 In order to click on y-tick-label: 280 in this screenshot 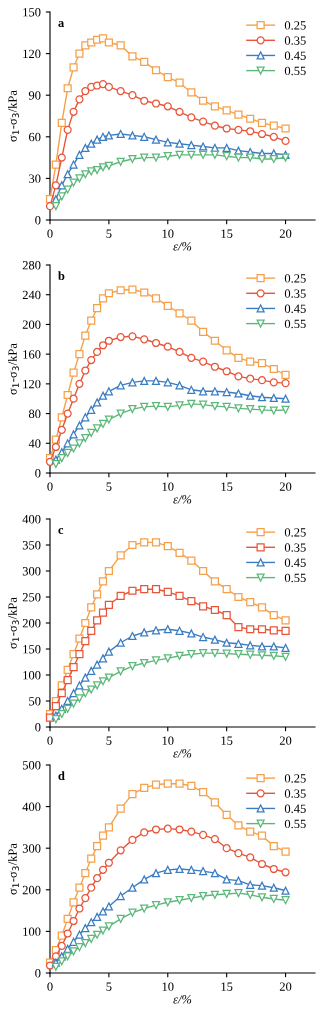, I will do `click(31, 265)`.